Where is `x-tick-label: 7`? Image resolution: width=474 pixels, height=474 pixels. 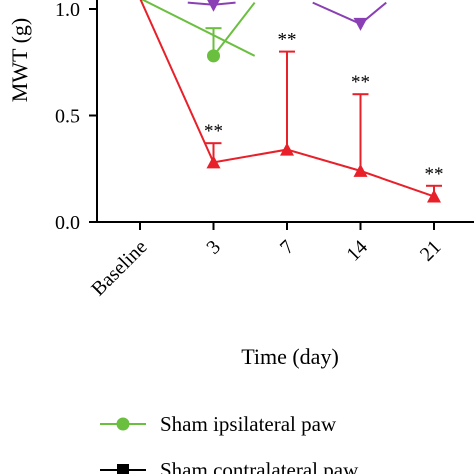 x-tick-label: 7 is located at coordinates (287, 247).